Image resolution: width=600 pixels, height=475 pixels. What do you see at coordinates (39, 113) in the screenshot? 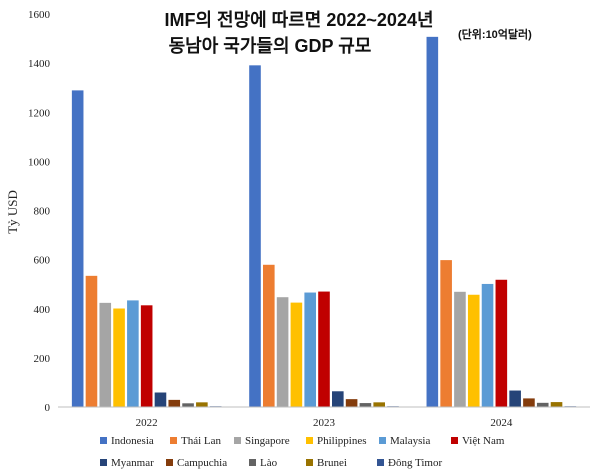
I see `y-tick-label-1200: 1200` at bounding box center [39, 113].